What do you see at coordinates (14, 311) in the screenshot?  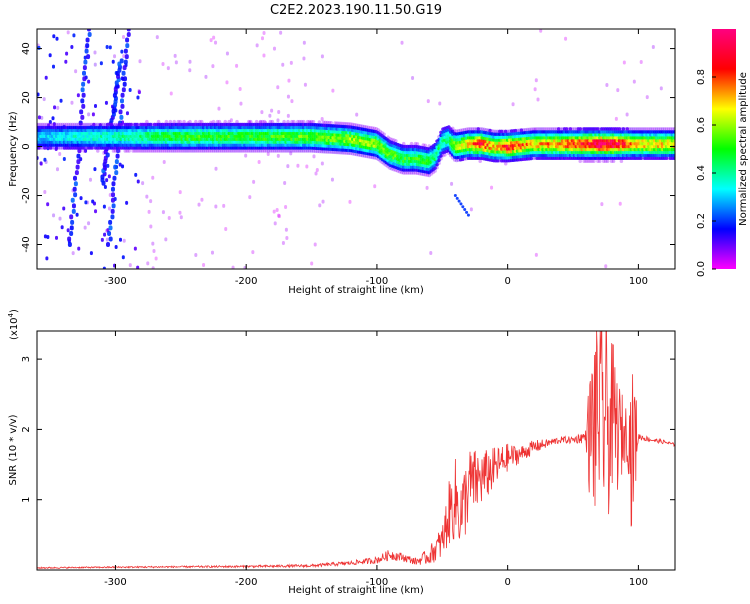 I see `snr-y-scale-close: )` at bounding box center [14, 311].